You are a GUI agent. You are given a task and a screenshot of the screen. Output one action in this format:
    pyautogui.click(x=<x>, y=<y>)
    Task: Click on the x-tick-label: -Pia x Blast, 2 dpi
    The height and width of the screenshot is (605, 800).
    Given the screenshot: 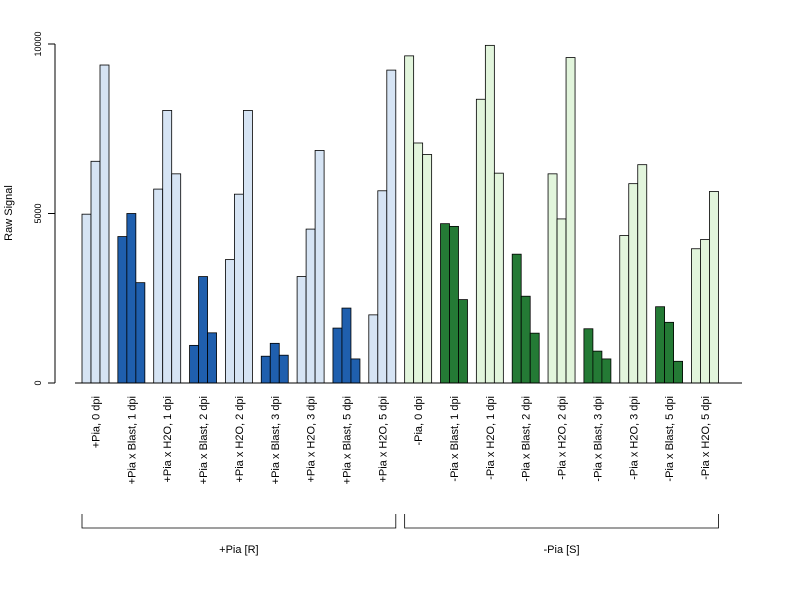 What is the action you would take?
    pyautogui.click(x=527, y=439)
    